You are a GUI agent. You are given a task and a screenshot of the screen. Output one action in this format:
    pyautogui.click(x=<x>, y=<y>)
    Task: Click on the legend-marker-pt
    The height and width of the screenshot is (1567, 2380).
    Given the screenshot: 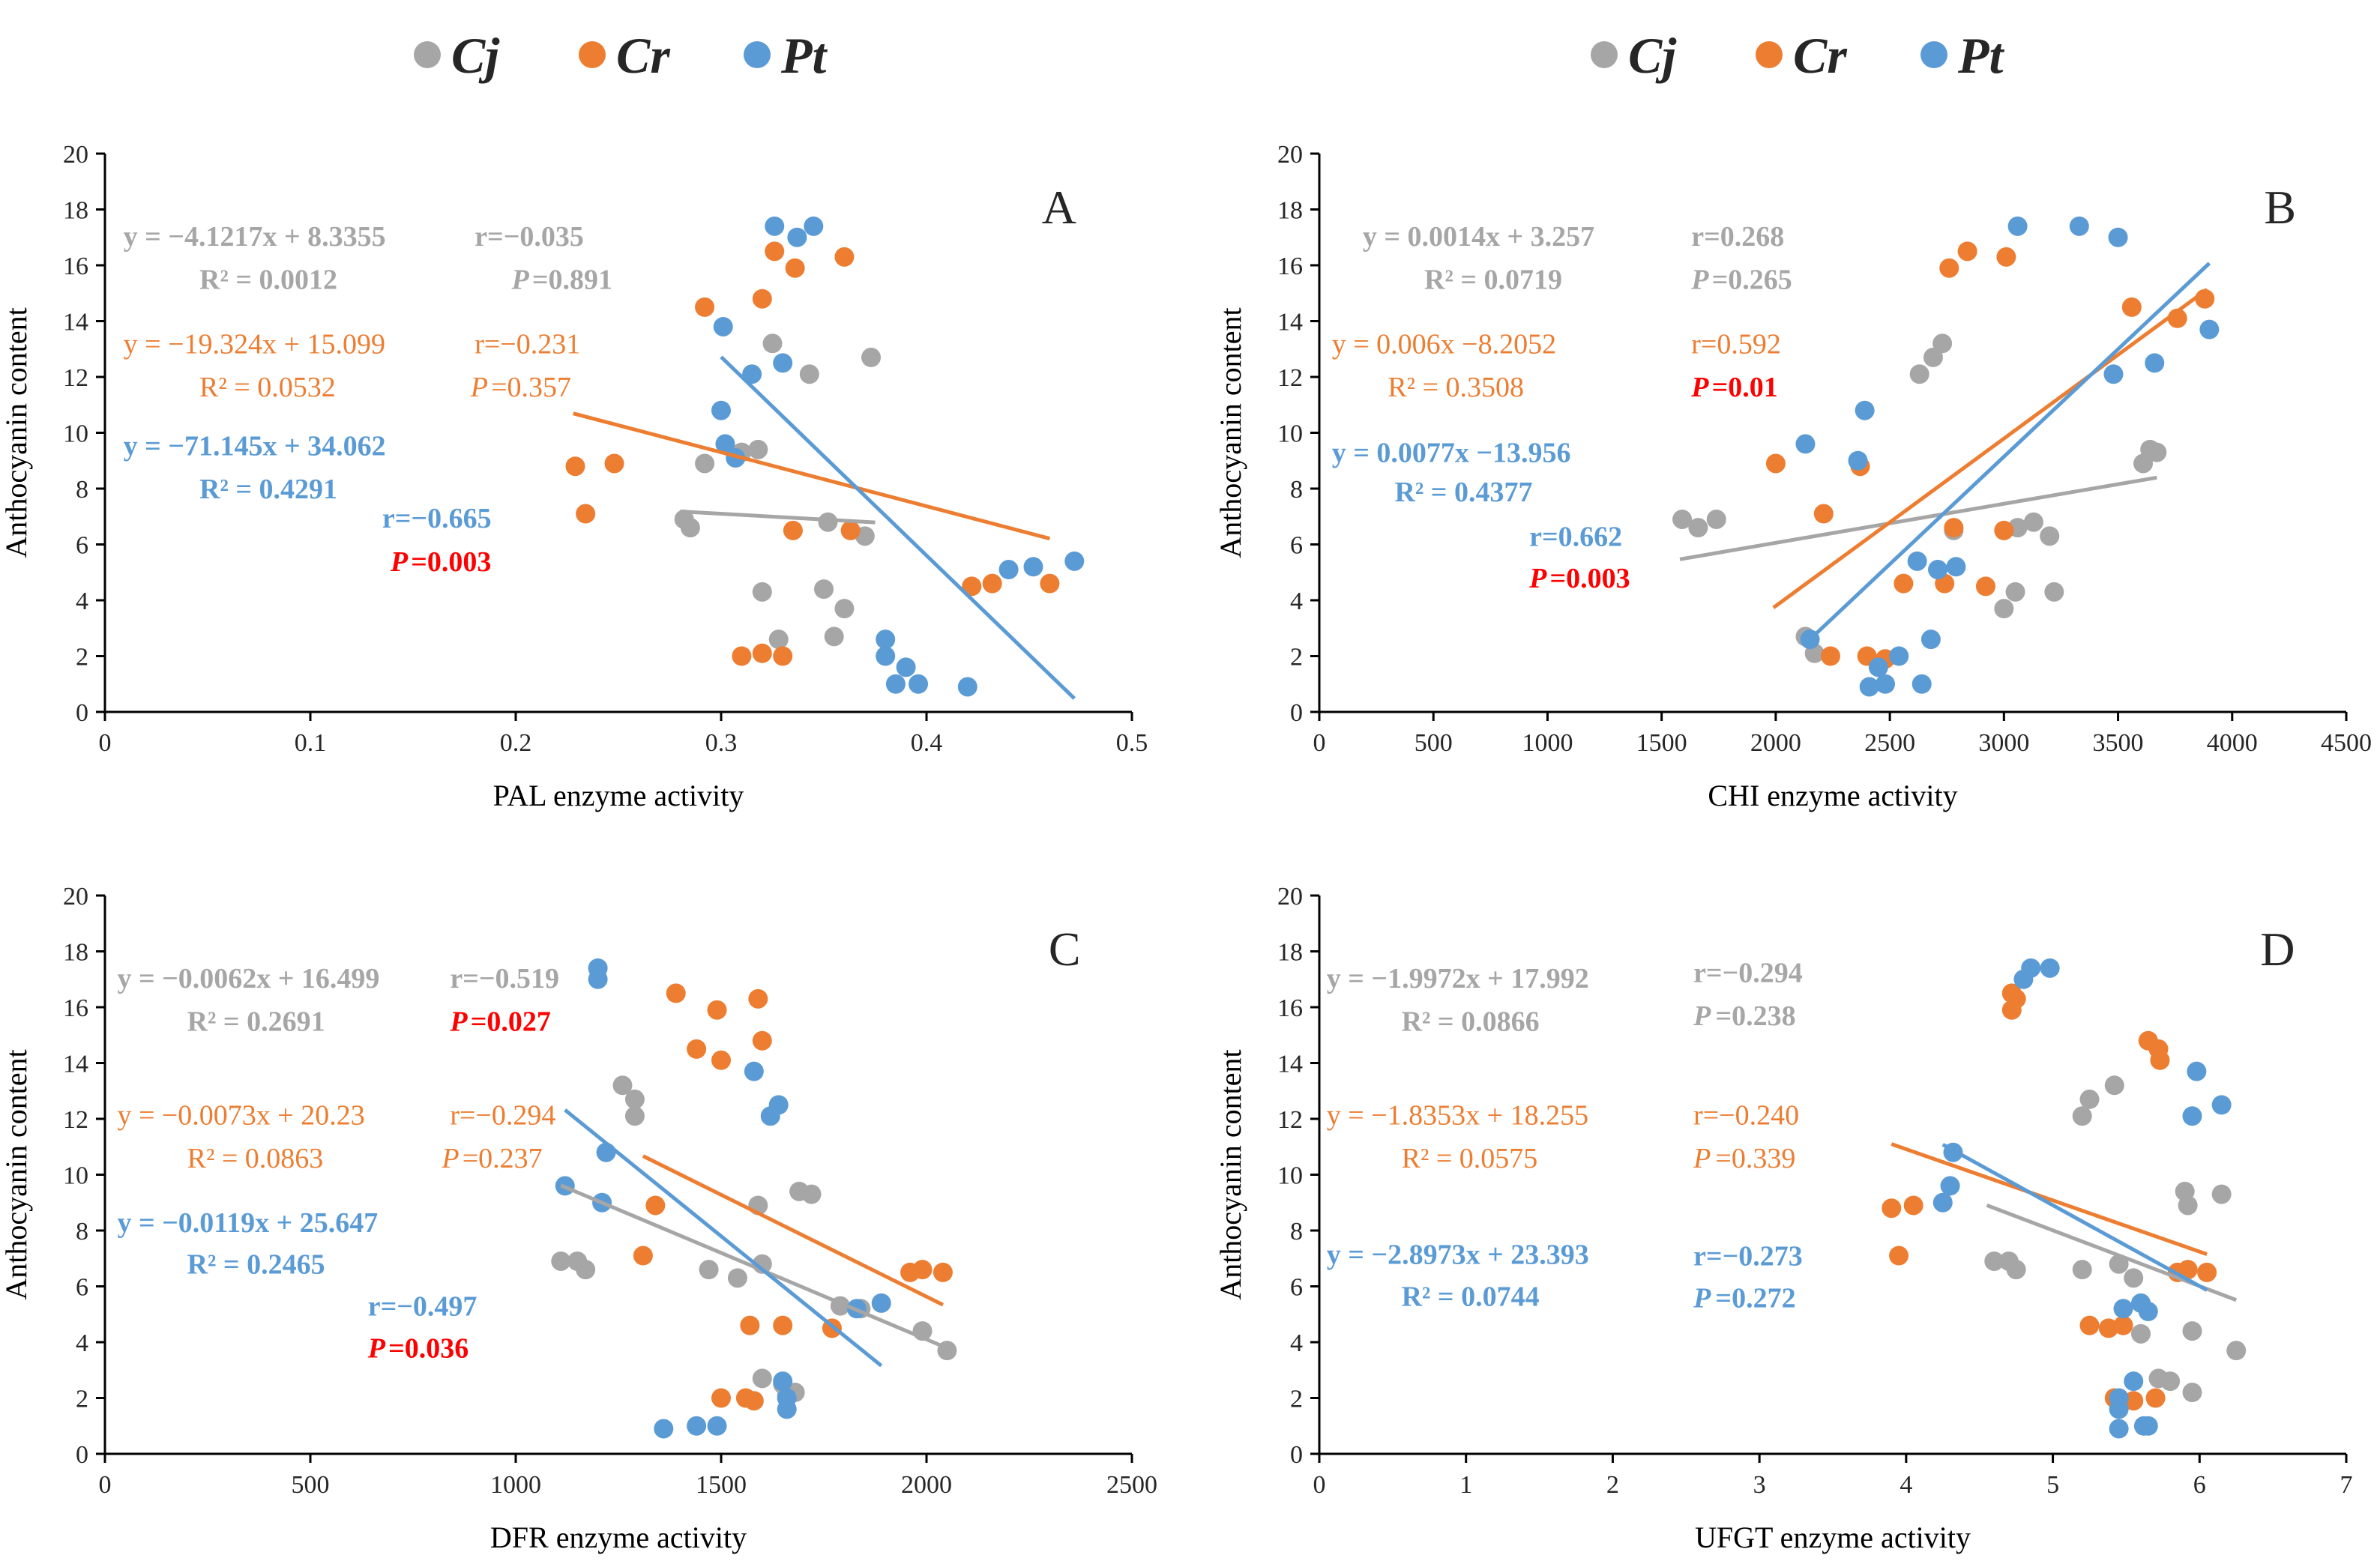 What is the action you would take?
    pyautogui.click(x=757, y=55)
    